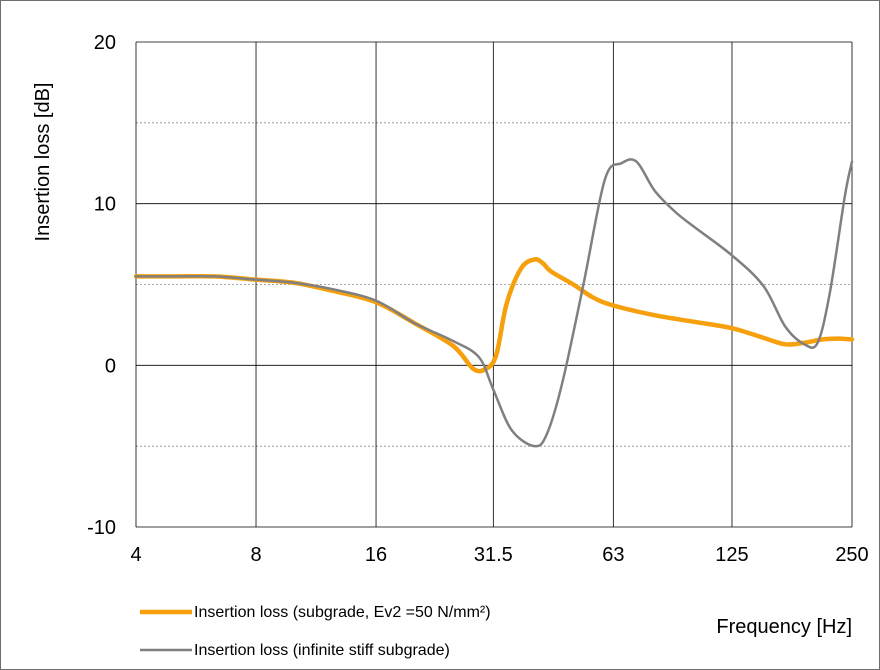  Describe the element at coordinates (43, 162) in the screenshot. I see `y-axis-title: Insertion loss [dB]` at that location.